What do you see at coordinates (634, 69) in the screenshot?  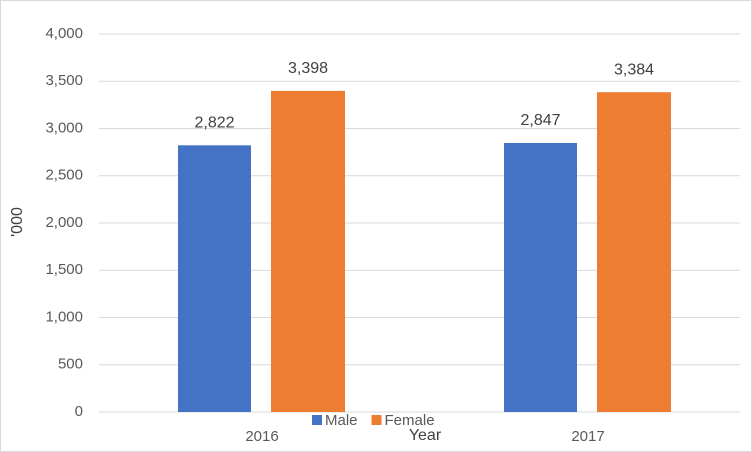 I see `data-label: 3,384` at bounding box center [634, 69].